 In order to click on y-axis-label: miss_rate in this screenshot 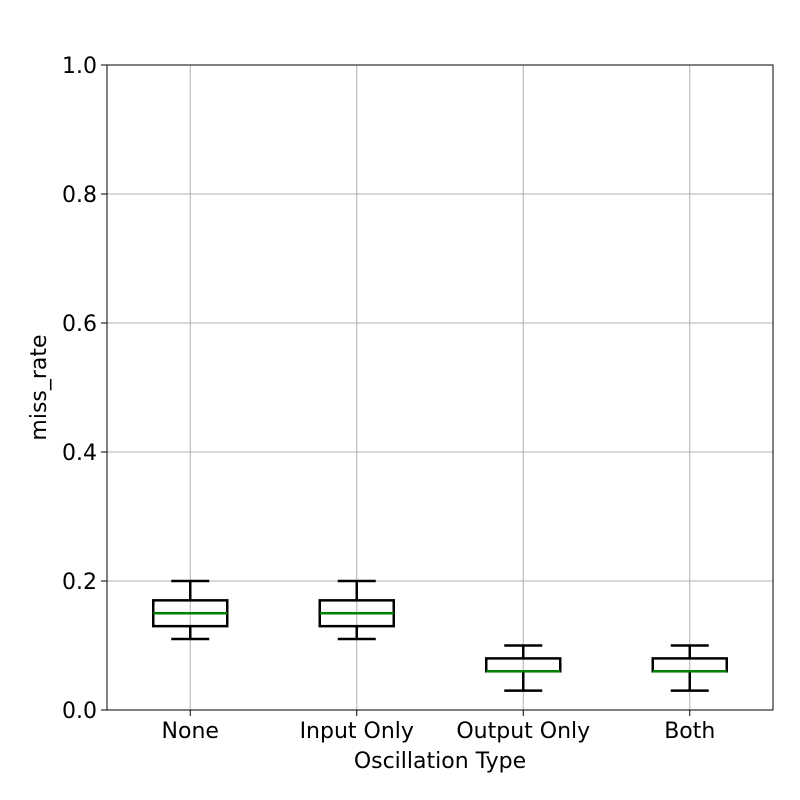, I will do `click(39, 387)`.